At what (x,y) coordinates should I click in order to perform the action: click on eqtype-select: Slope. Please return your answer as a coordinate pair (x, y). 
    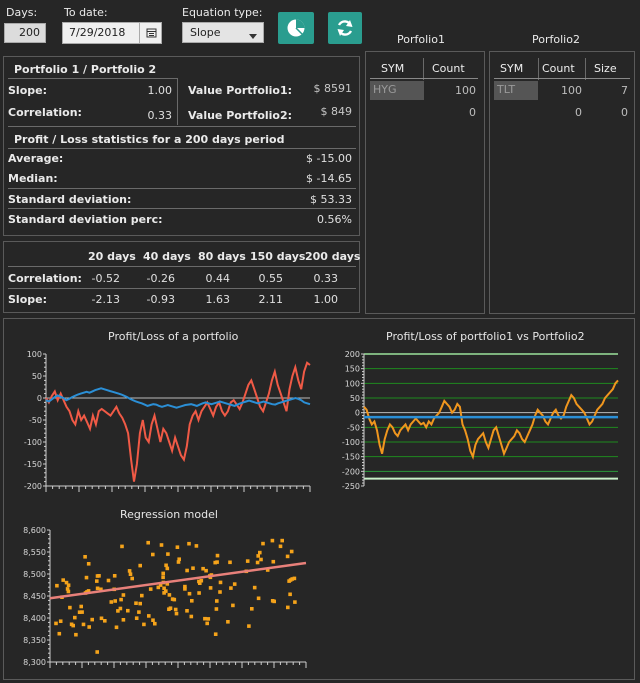
    Looking at the image, I should click on (223, 32).